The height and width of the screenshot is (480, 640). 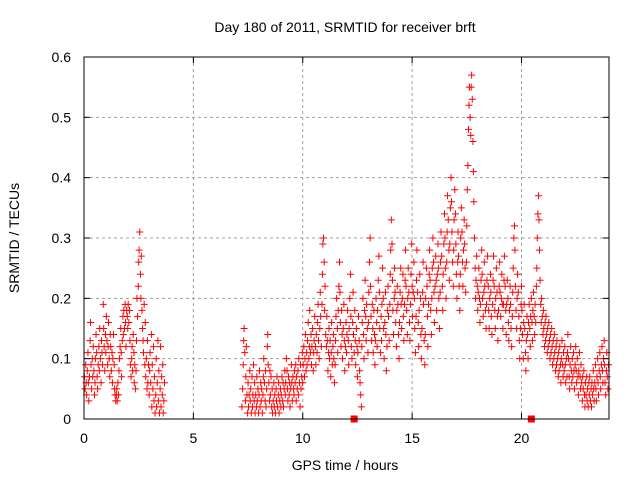 What do you see at coordinates (62, 117) in the screenshot?
I see `y-tick-label: 0.5` at bounding box center [62, 117].